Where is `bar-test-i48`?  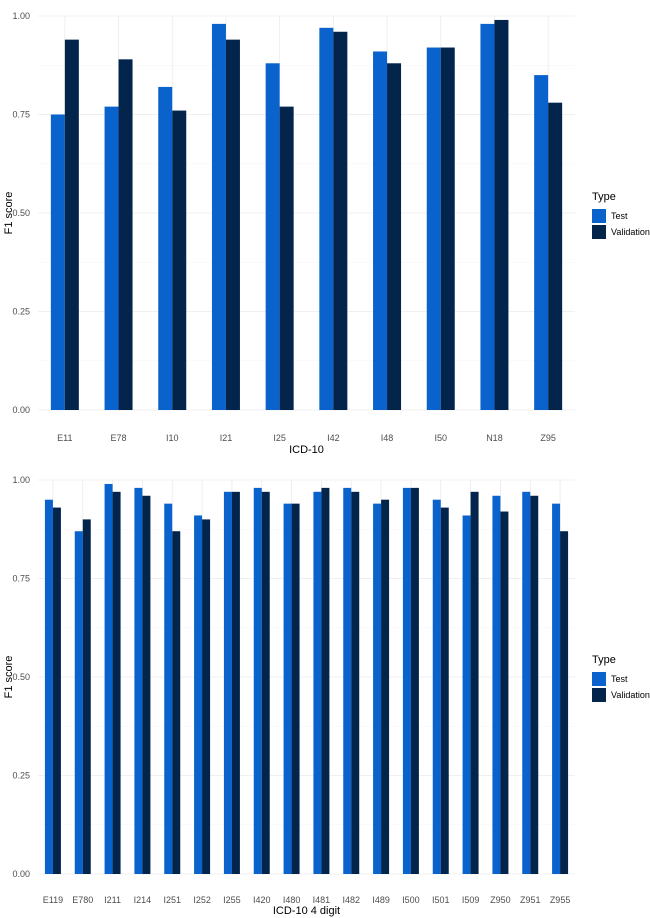
bar-test-i48 is located at coordinates (380, 231).